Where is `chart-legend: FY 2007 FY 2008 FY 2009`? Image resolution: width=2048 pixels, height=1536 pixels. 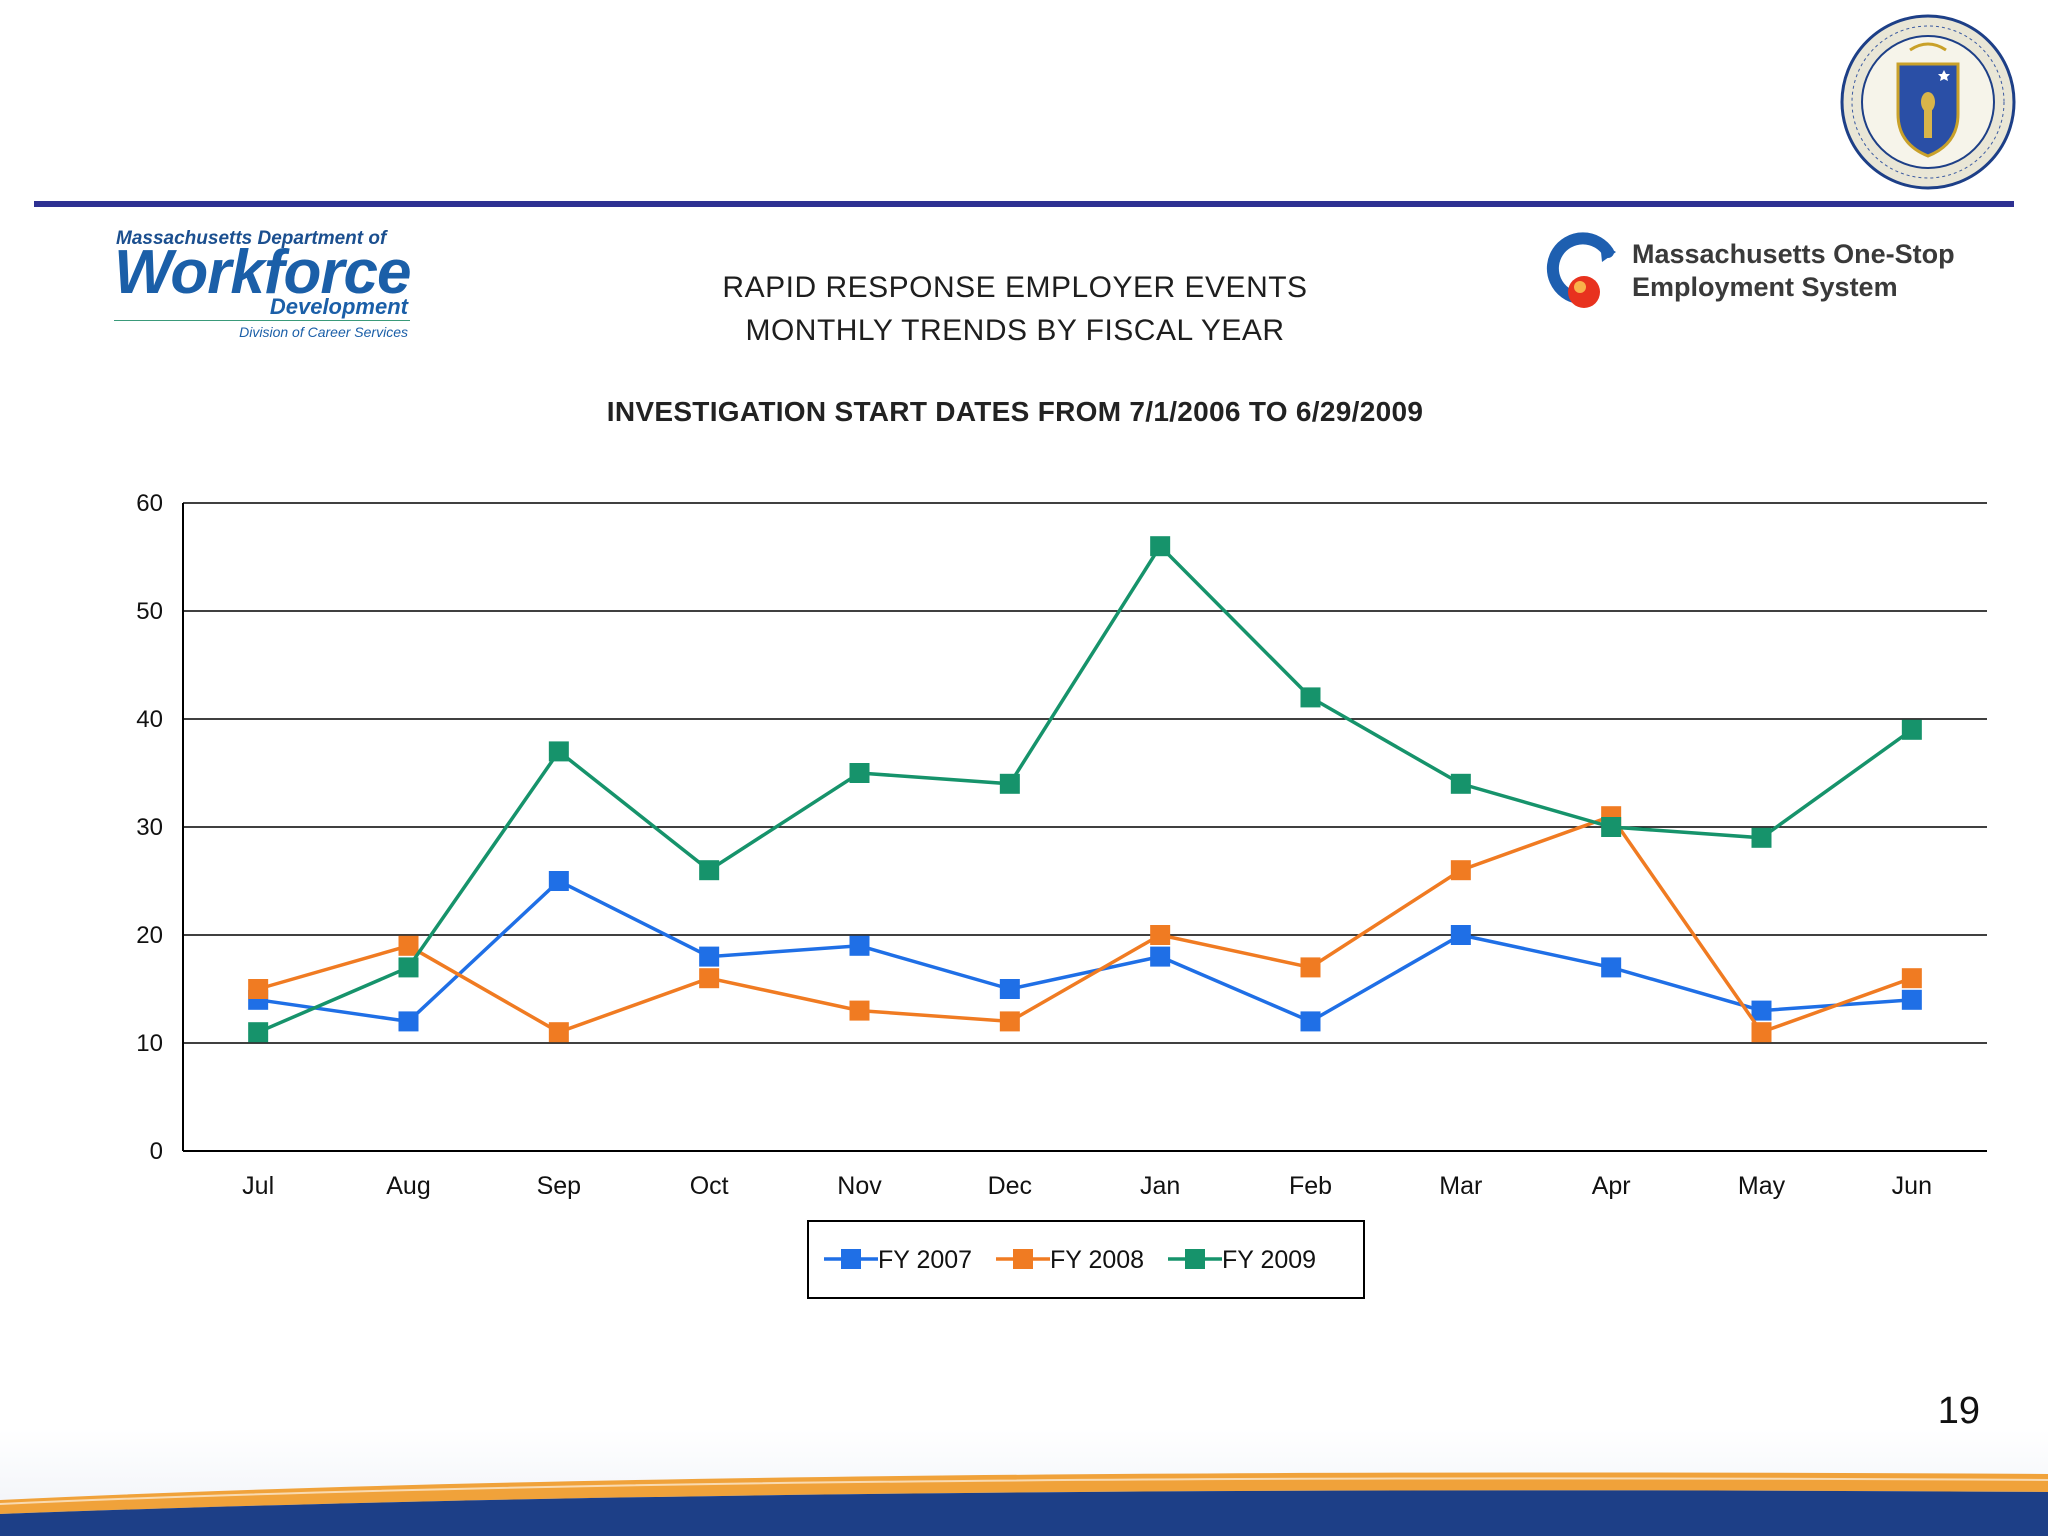 chart-legend: FY 2007 FY 2008 FY 2009 is located at coordinates (1086, 1259).